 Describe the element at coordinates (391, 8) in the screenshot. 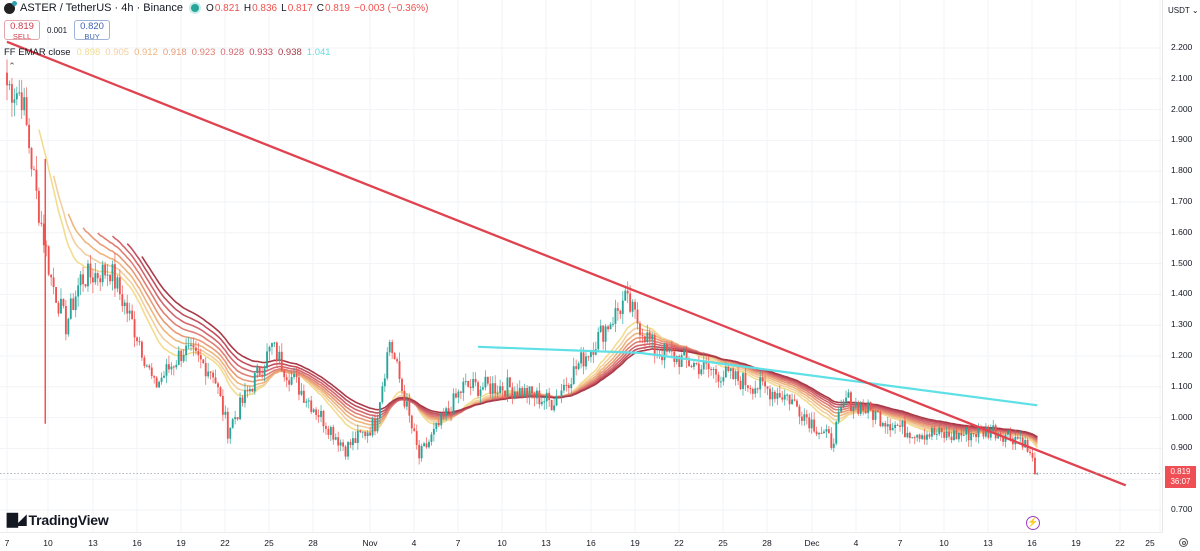

I see `price-change: −0.003 (−0.36%)` at that location.